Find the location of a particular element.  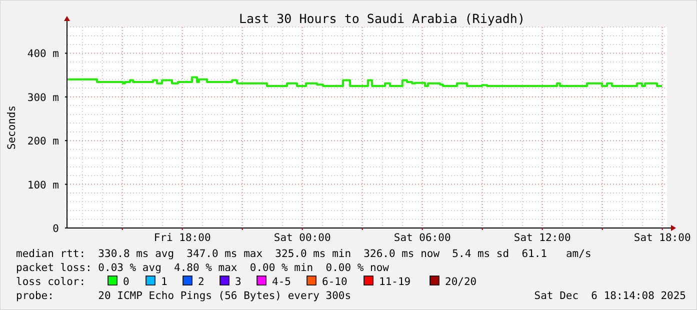

x-tick-label: Sat 12:00 is located at coordinates (542, 238).